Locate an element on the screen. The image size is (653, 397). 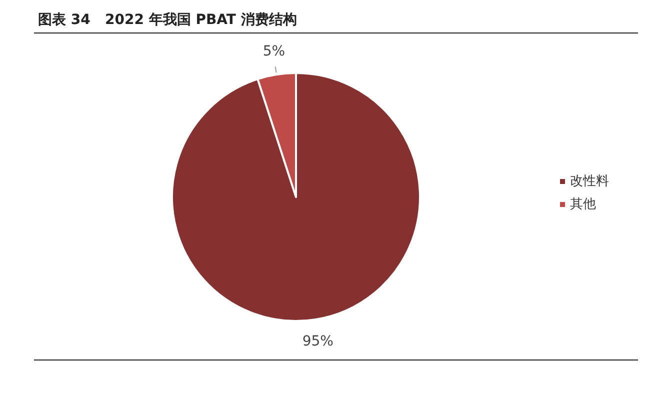
data-label: 5% is located at coordinates (274, 52).